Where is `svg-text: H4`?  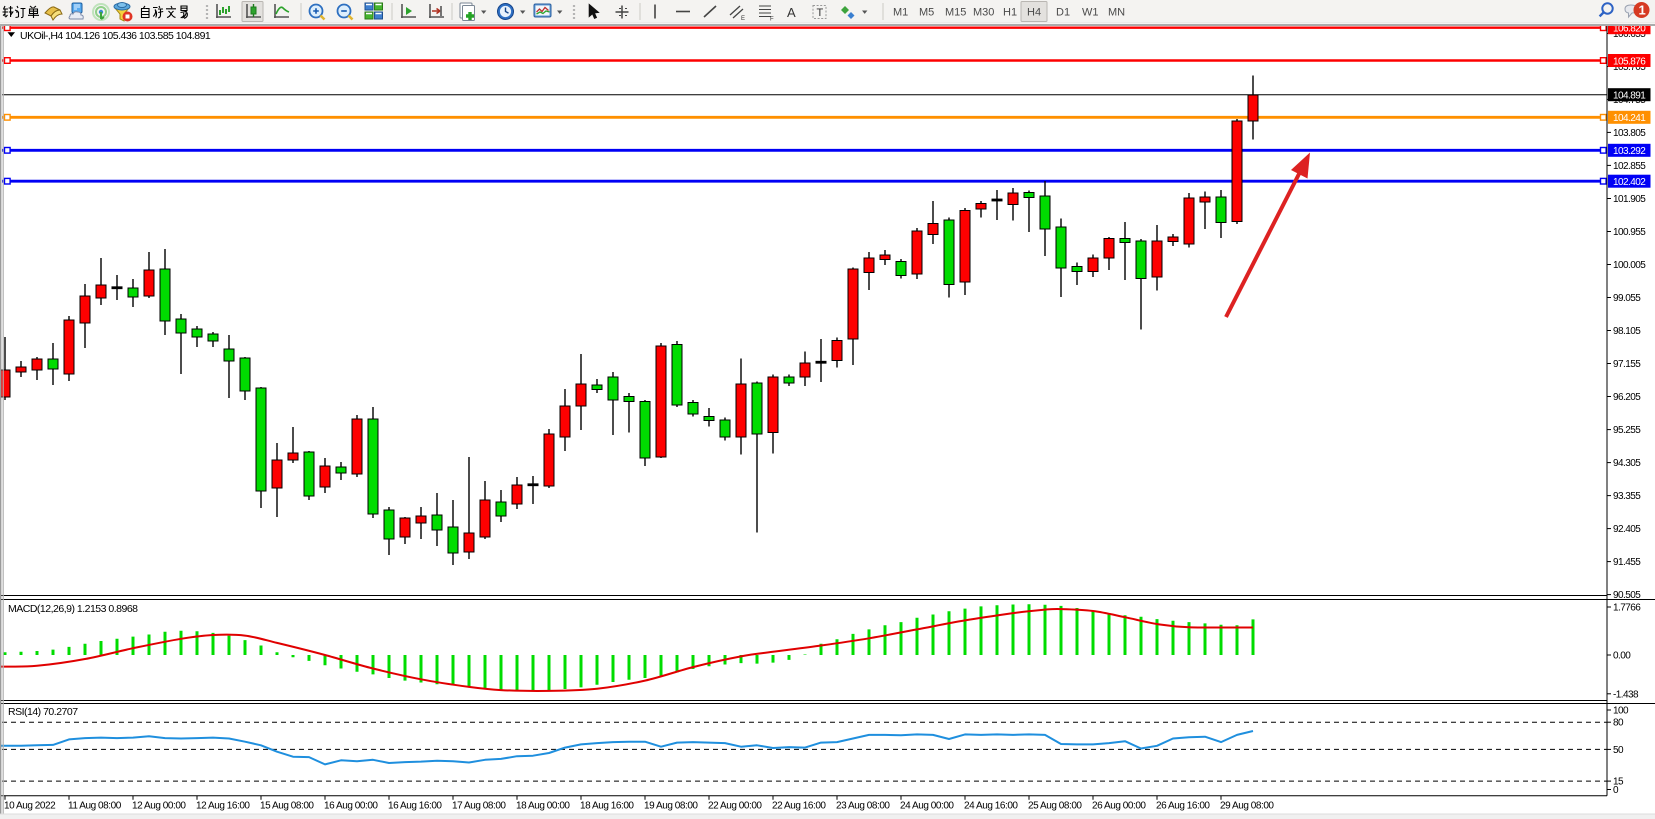
svg-text: H4 is located at coordinates (1034, 13).